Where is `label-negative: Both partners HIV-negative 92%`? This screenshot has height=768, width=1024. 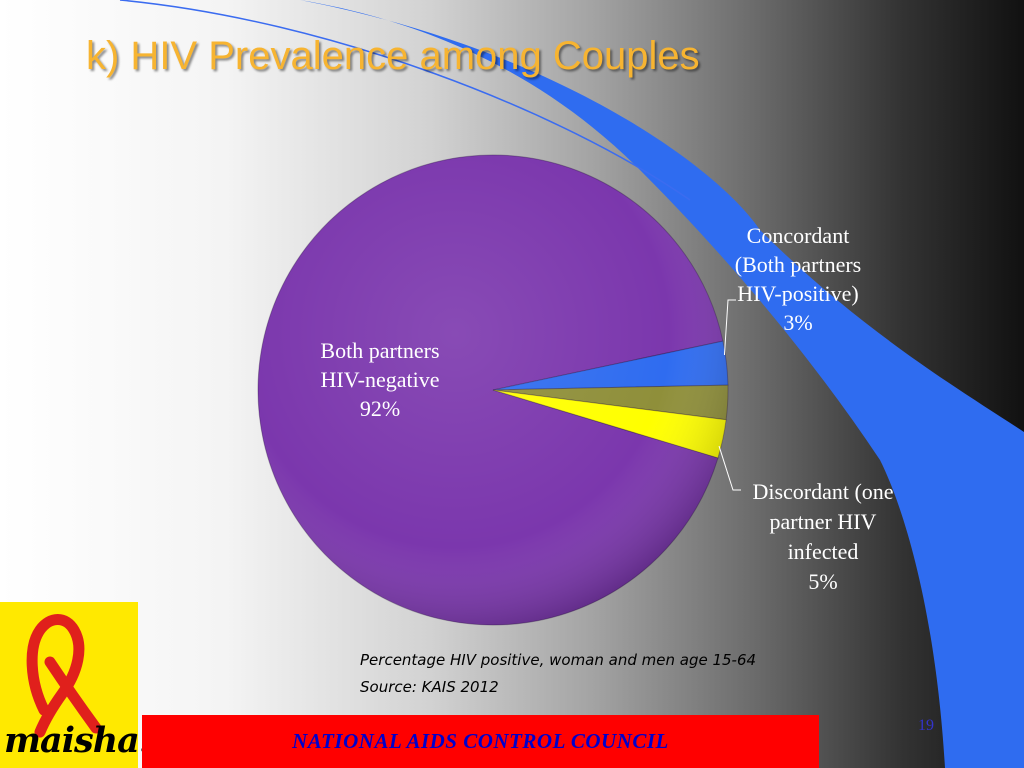
label-negative: Both partners HIV-negative 92% is located at coordinates (379, 379).